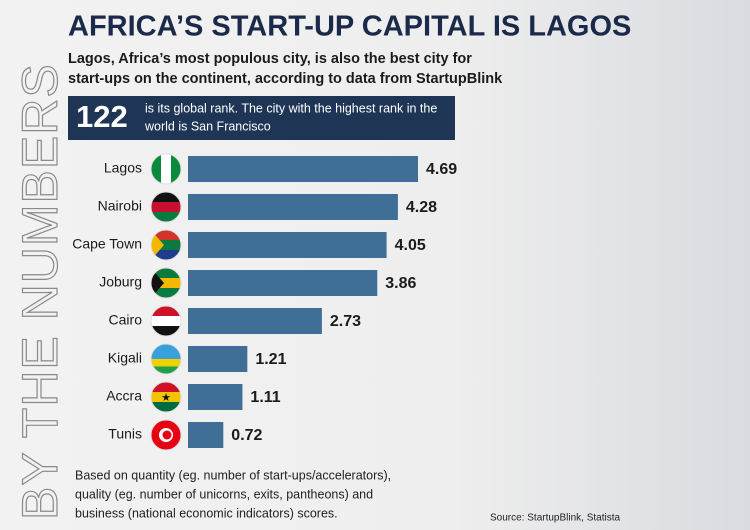  What do you see at coordinates (125, 434) in the screenshot?
I see `category-label: Tunis` at bounding box center [125, 434].